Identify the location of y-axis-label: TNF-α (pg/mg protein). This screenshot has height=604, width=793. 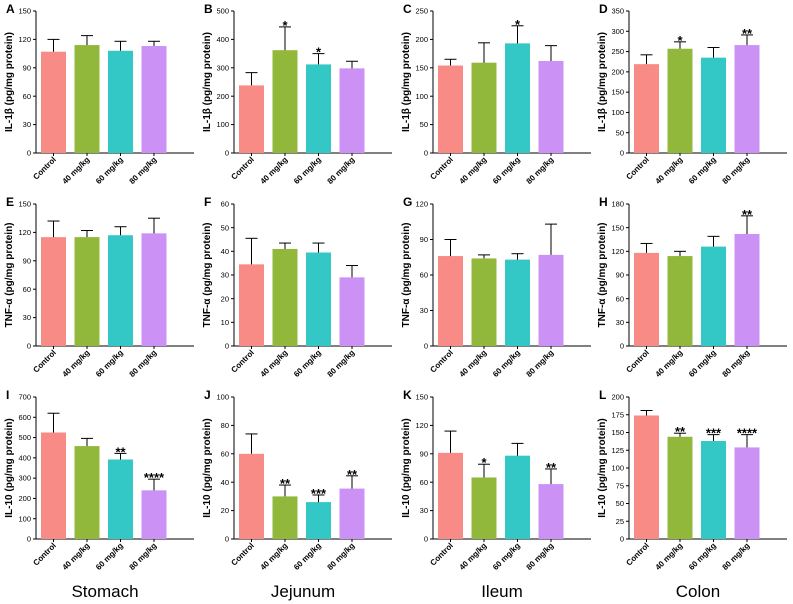
(207, 274).